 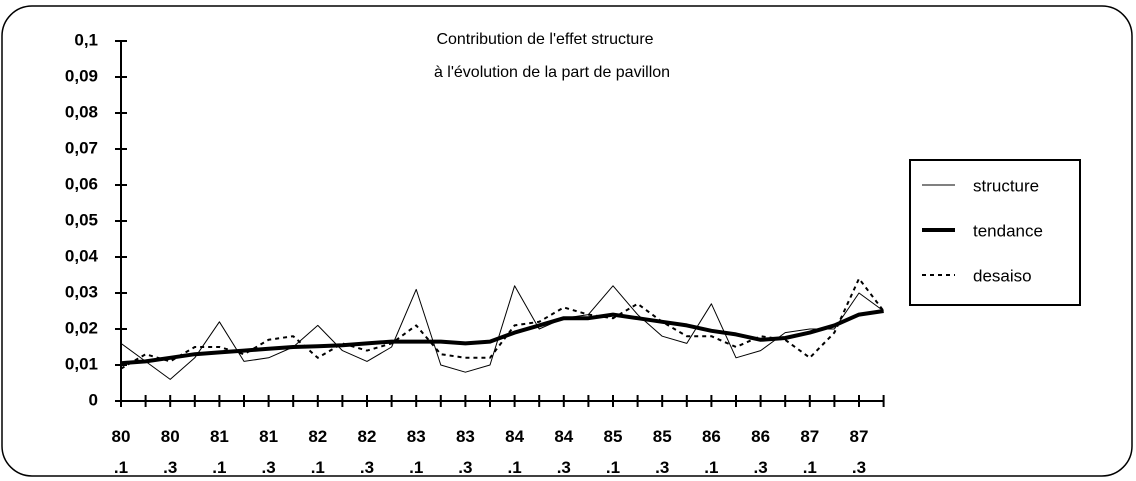 What do you see at coordinates (93, 399) in the screenshot?
I see `y-tick-label: 0` at bounding box center [93, 399].